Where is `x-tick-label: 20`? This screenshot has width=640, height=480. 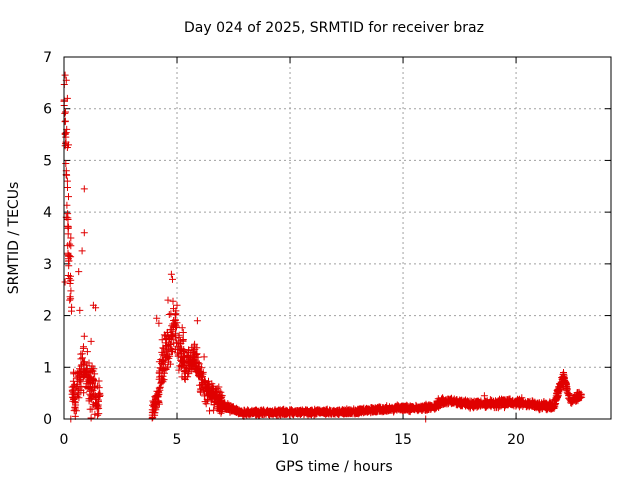
x-tick-label: 20 is located at coordinates (516, 440).